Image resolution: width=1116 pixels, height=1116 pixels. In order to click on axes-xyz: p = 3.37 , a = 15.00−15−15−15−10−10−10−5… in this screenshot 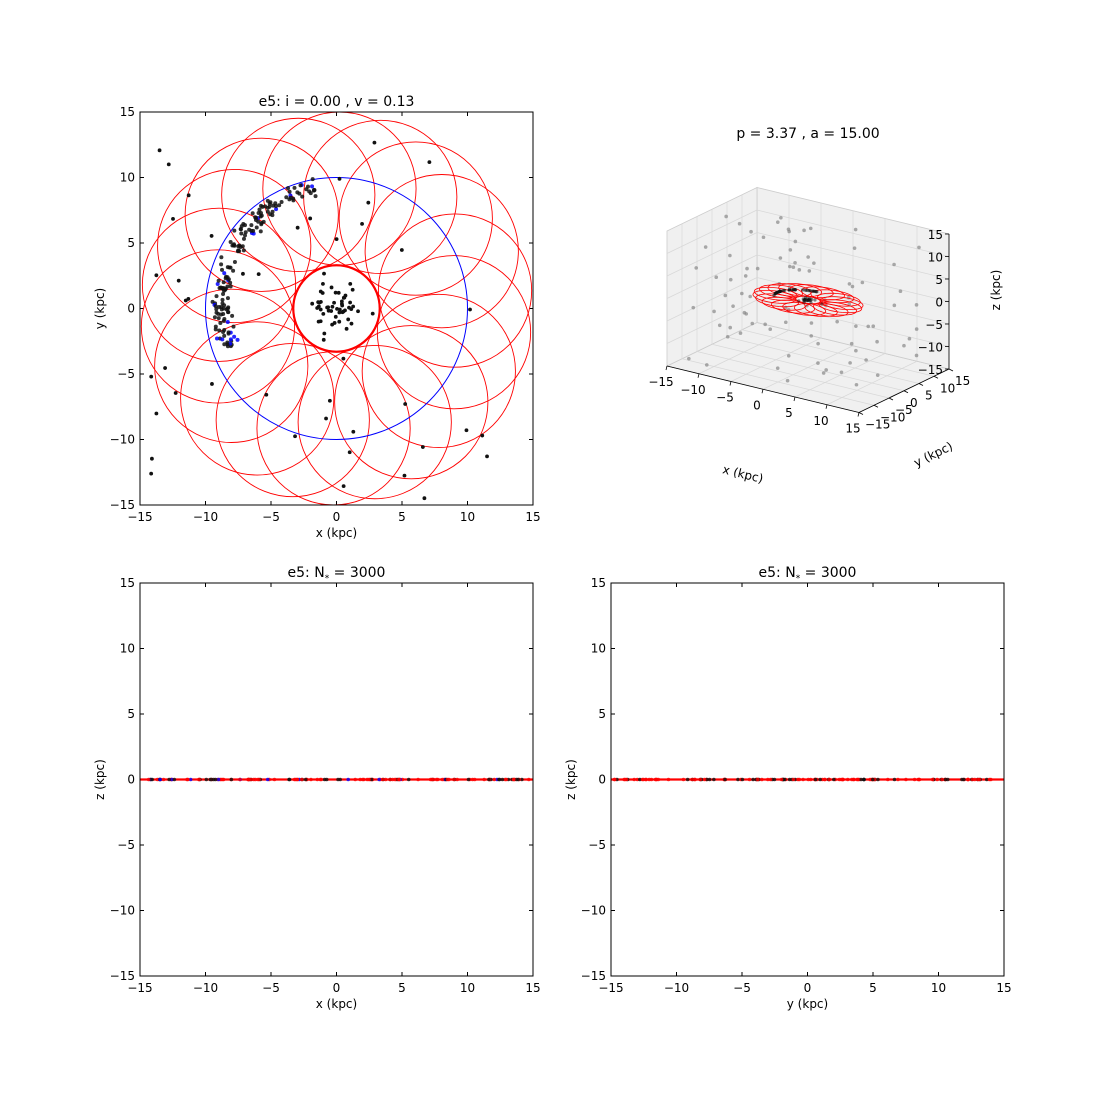, I will do `click(825, 306)`.